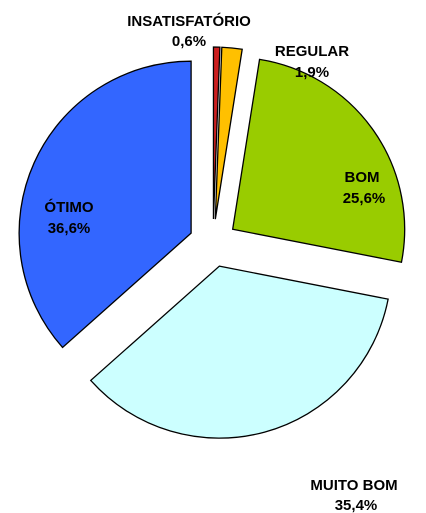 This screenshot has height=513, width=426. What do you see at coordinates (68, 207) in the screenshot?
I see `label-otimo-name: ÓTIMO` at bounding box center [68, 207].